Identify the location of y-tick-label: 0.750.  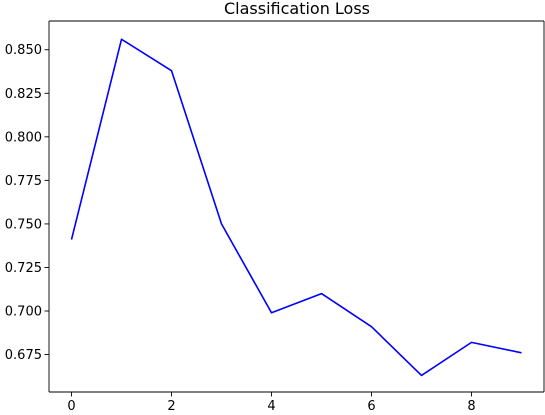
(23, 224).